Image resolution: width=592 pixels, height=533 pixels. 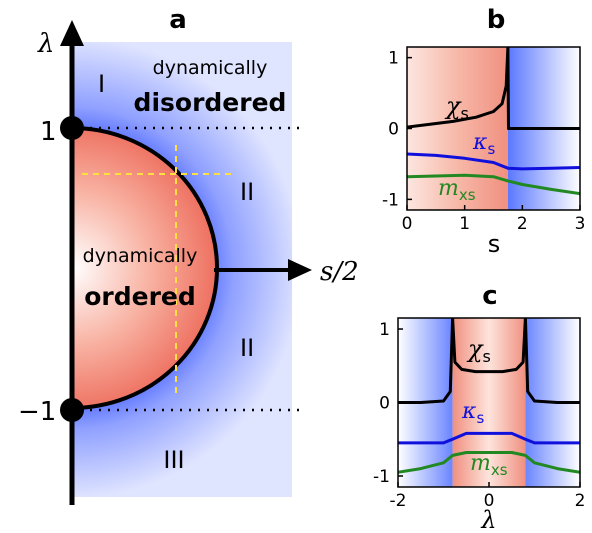 I want to click on panel-c-series-chi_mid, so click(x=489, y=346).